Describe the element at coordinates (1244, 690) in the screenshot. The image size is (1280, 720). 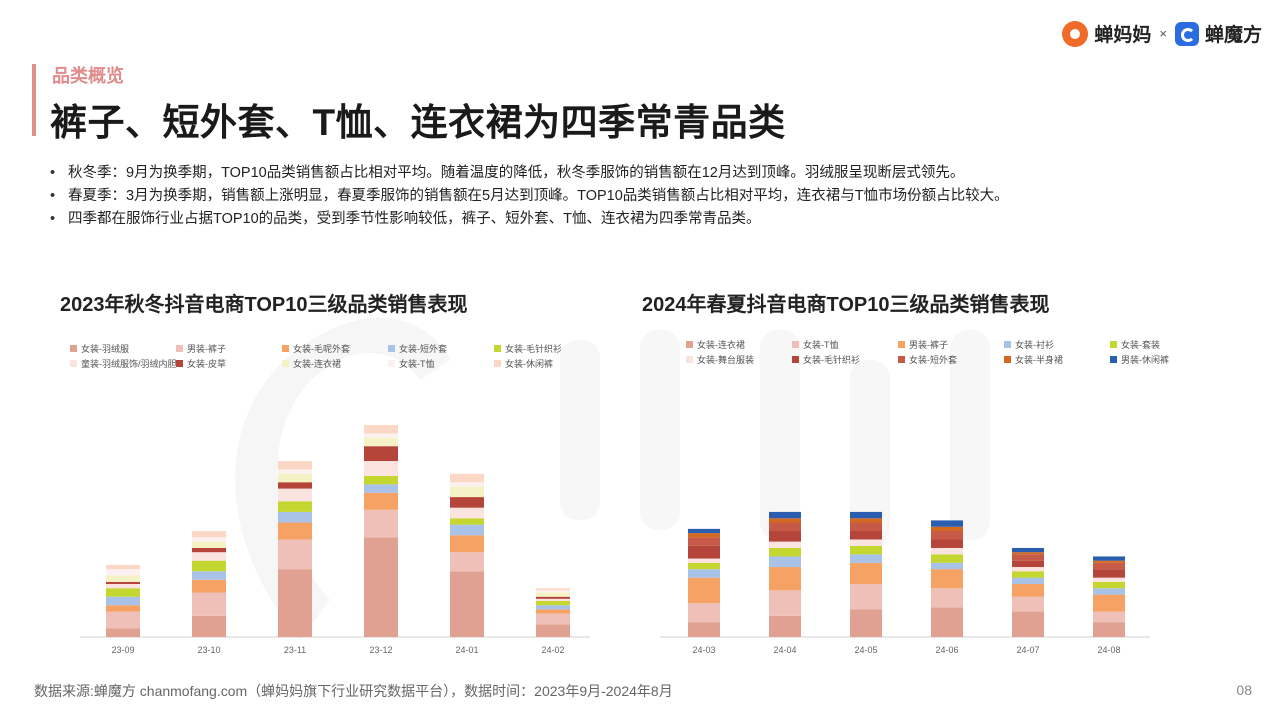
I see `page-number: 08` at that location.